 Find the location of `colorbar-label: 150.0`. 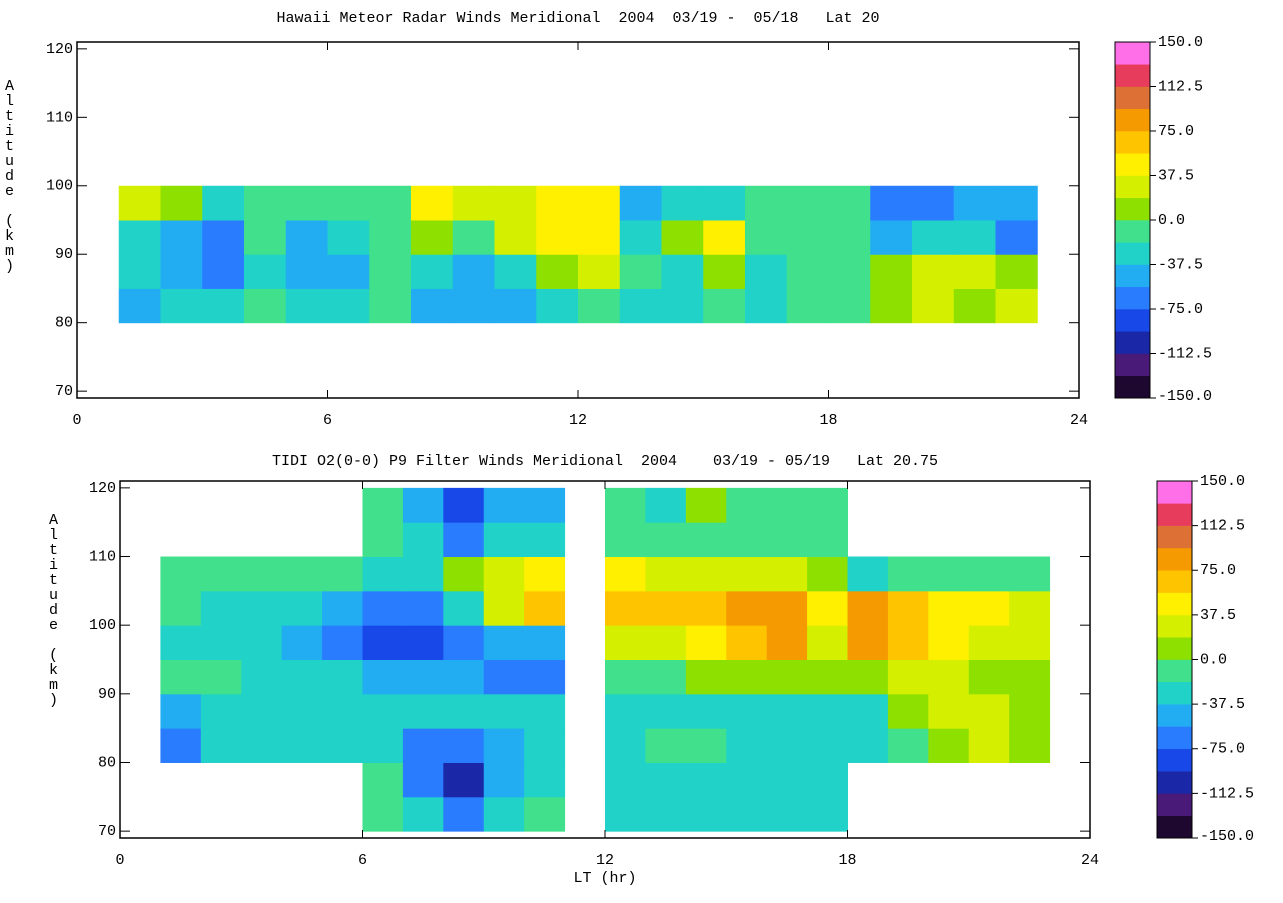

colorbar-label: 150.0 is located at coordinates (1222, 481).